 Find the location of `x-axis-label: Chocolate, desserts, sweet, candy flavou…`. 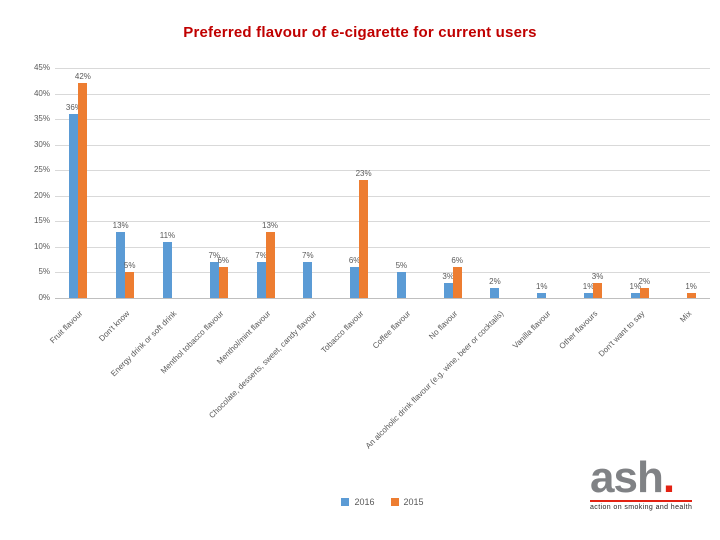

x-axis-label: Chocolate, desserts, sweet, candy flavou… is located at coordinates (263, 365).